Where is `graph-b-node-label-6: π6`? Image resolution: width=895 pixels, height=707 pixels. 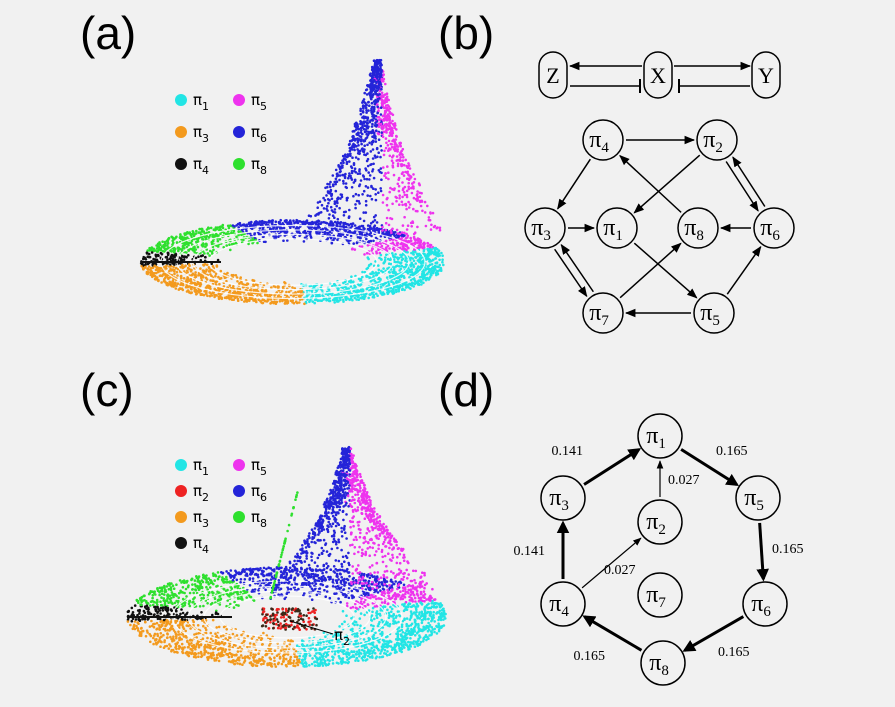
graph-b-node-label-6: π6 is located at coordinates (770, 229).